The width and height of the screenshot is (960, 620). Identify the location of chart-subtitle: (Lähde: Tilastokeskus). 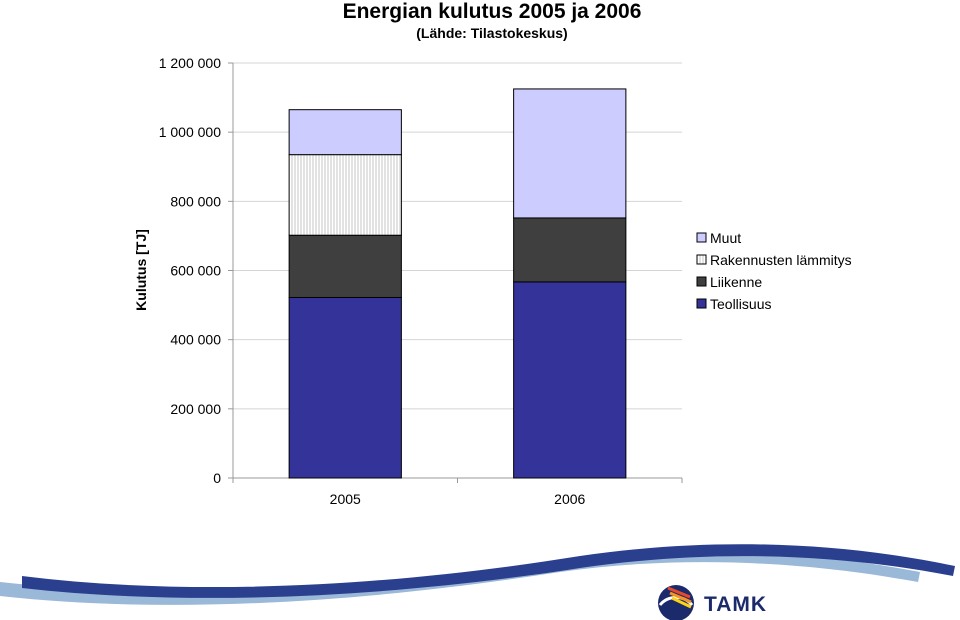
(491, 33).